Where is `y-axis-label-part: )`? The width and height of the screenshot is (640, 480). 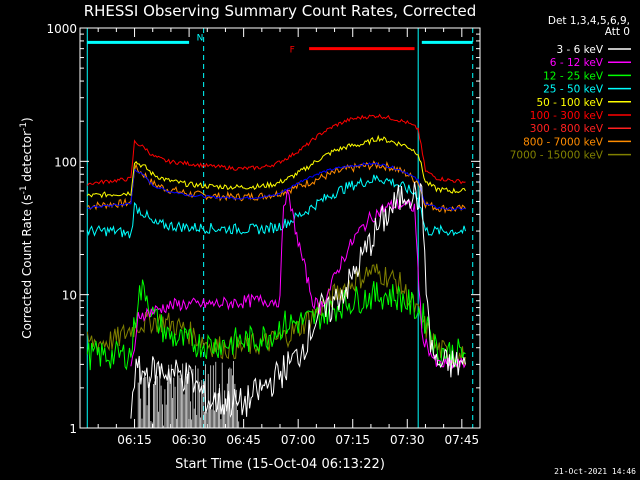
y-axis-label-part: ) is located at coordinates (27, 119).